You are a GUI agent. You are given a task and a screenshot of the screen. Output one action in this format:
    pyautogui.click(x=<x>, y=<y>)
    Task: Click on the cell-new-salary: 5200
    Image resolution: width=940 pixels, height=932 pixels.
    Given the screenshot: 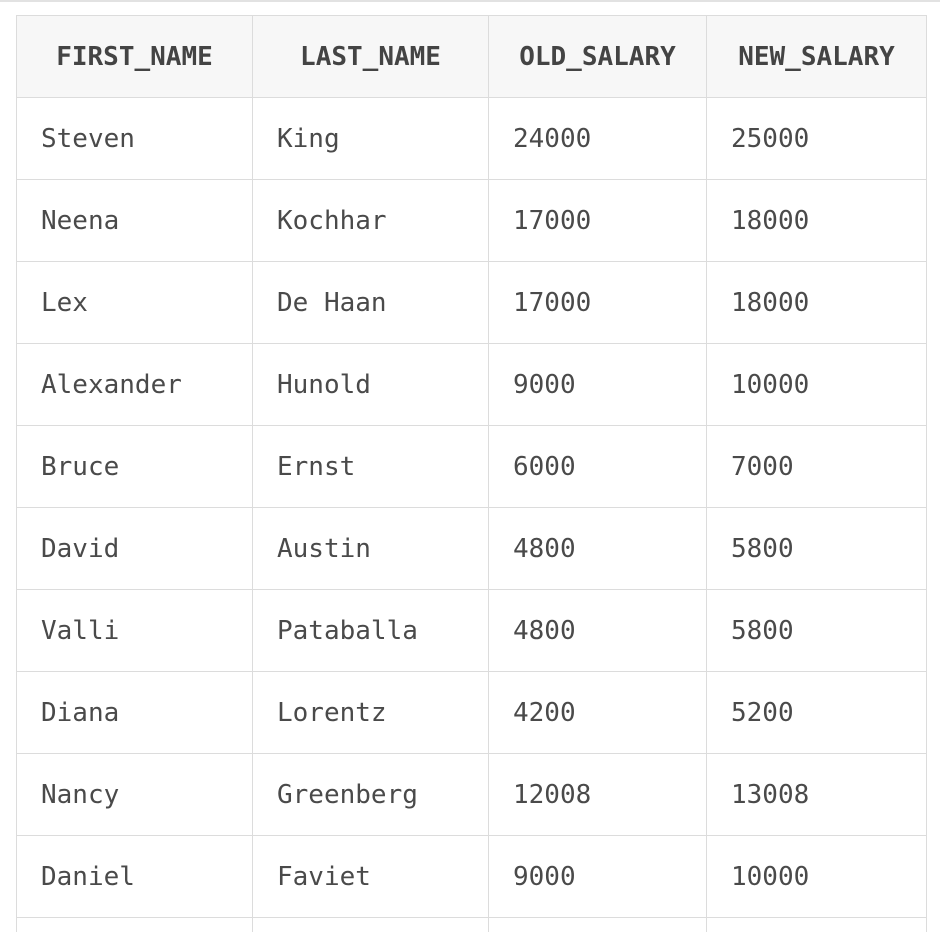 What is the action you would take?
    pyautogui.click(x=816, y=712)
    